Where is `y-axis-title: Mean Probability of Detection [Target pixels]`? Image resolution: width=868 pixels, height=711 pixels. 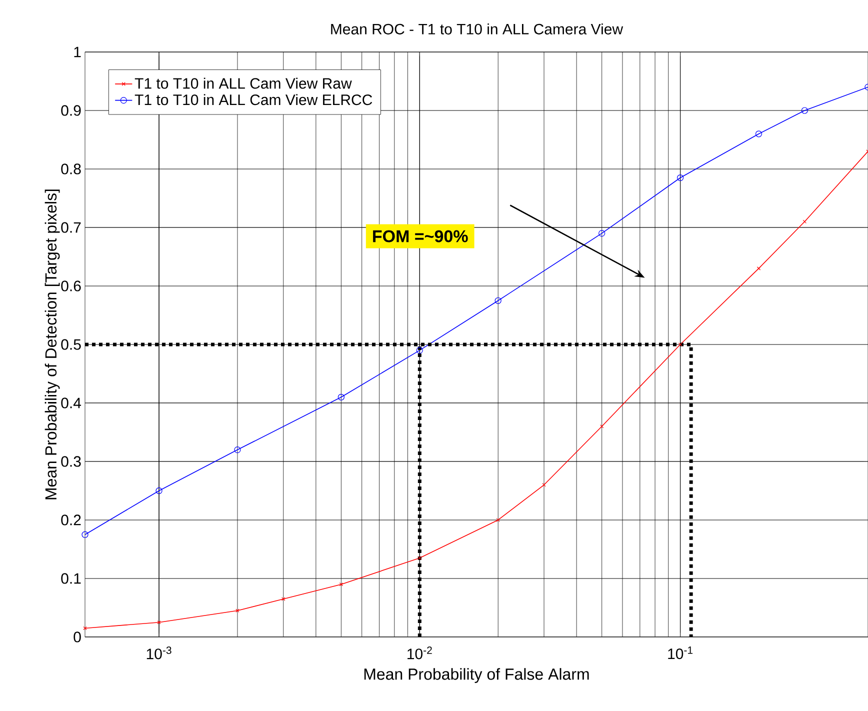 y-axis-title: Mean Probability of Detection [Target pixels] is located at coordinates (52, 345).